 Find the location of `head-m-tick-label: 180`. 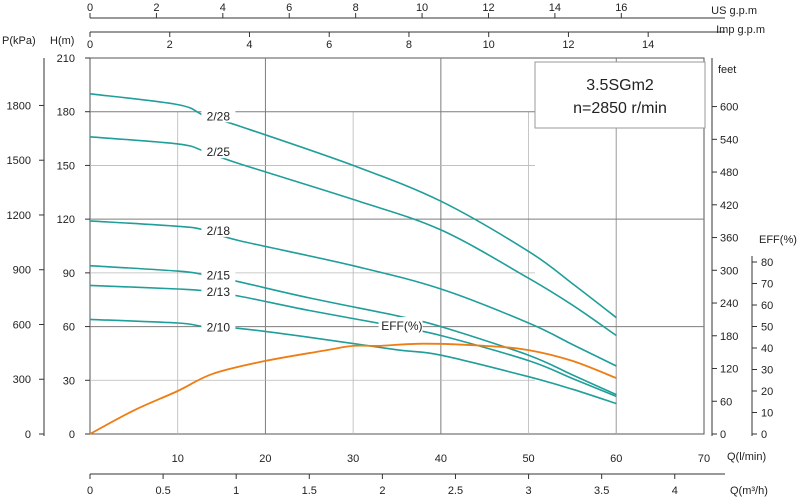

head-m-tick-label: 180 is located at coordinates (66, 113).